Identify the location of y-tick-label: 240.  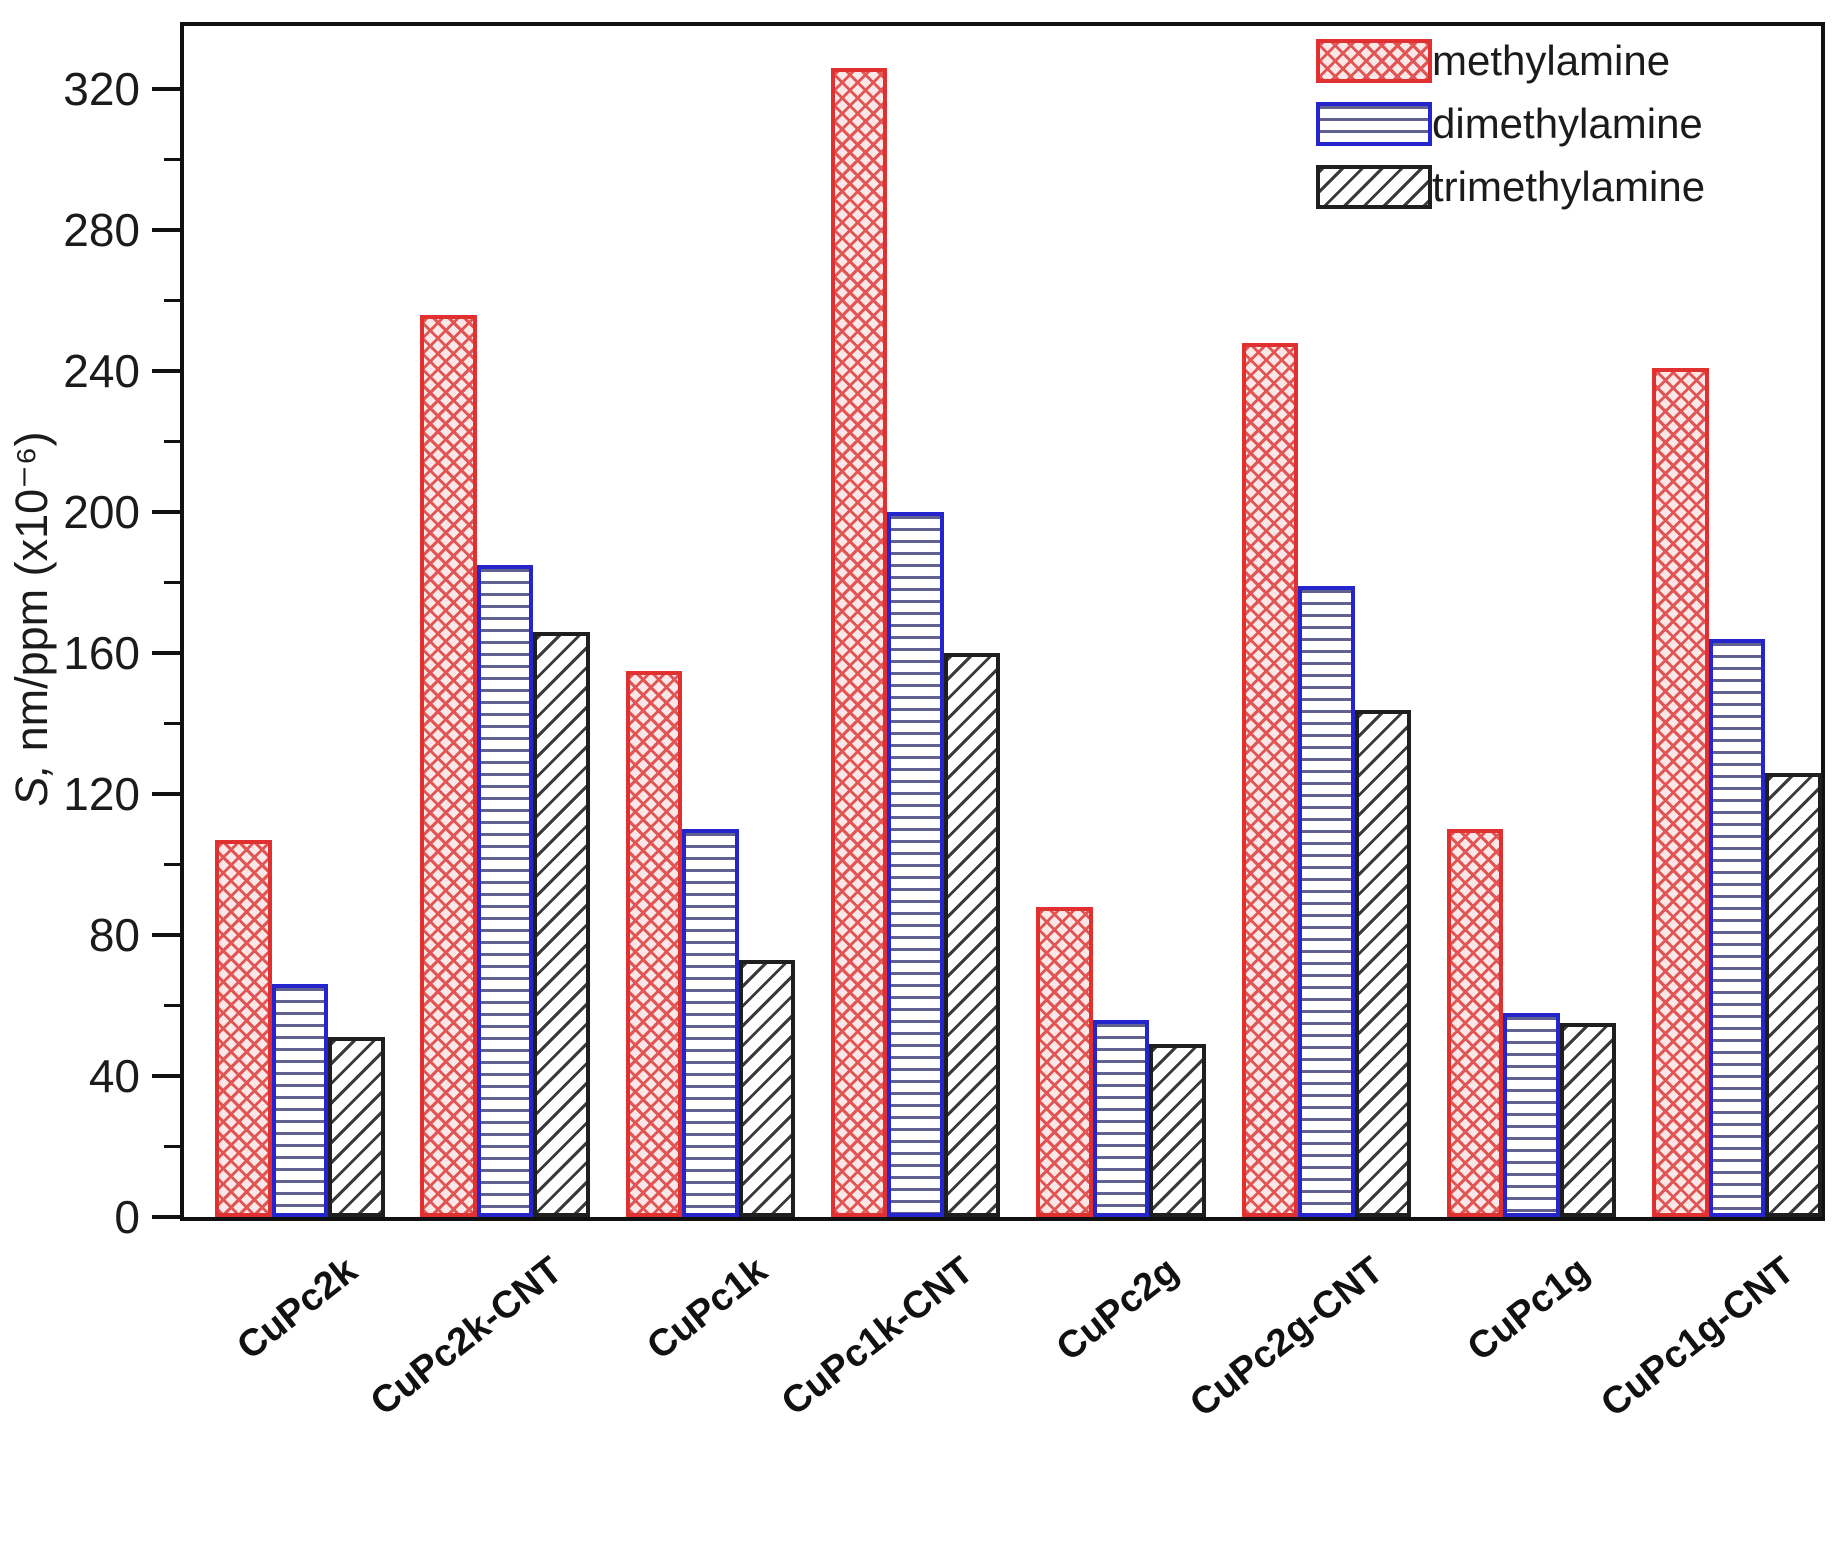
(101, 371).